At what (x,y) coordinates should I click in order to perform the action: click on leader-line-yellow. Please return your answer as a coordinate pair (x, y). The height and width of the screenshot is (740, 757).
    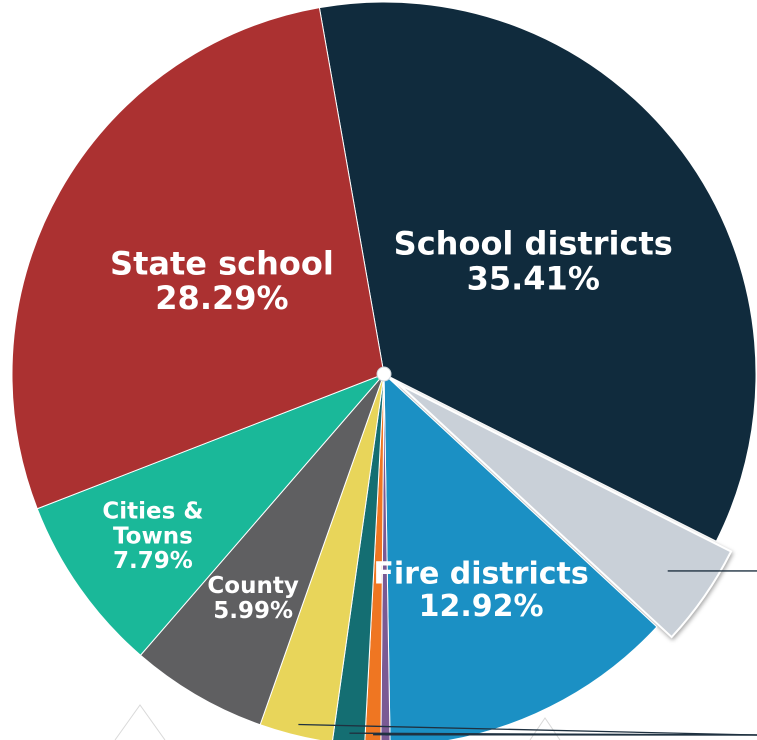
    Looking at the image, I should click on (527, 729).